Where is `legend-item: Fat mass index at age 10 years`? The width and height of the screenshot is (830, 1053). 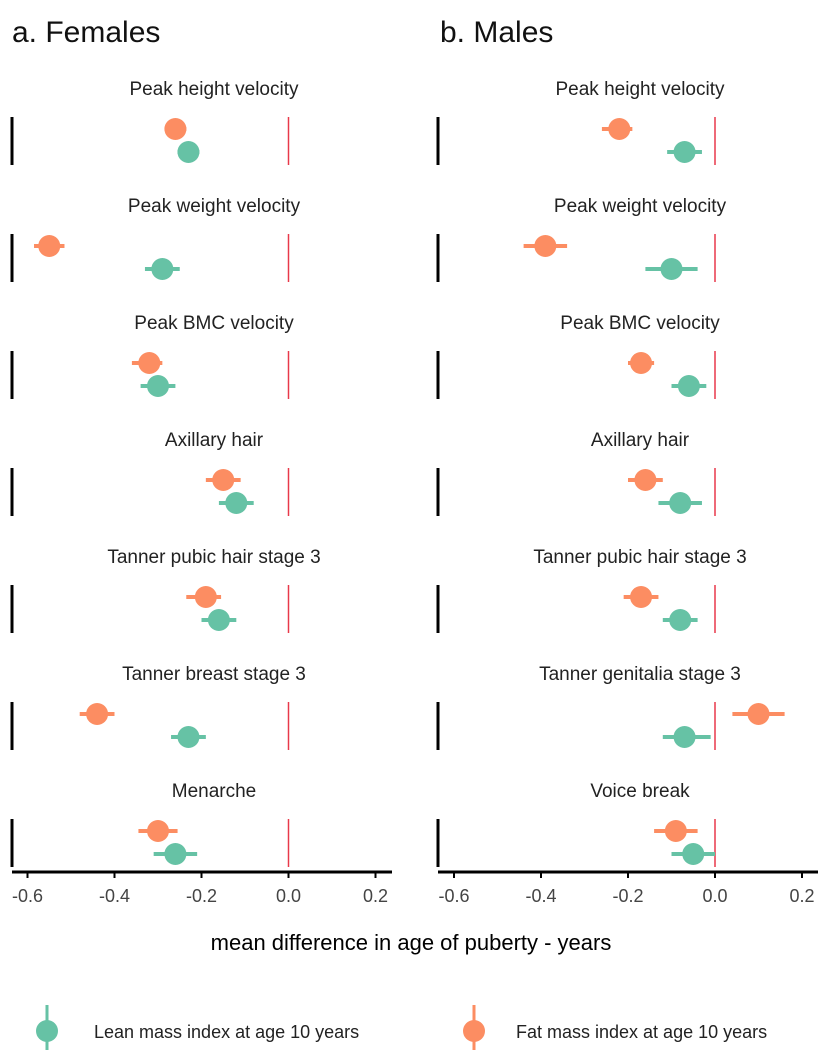
legend-item: Fat mass index at age 10 years is located at coordinates (615, 1027).